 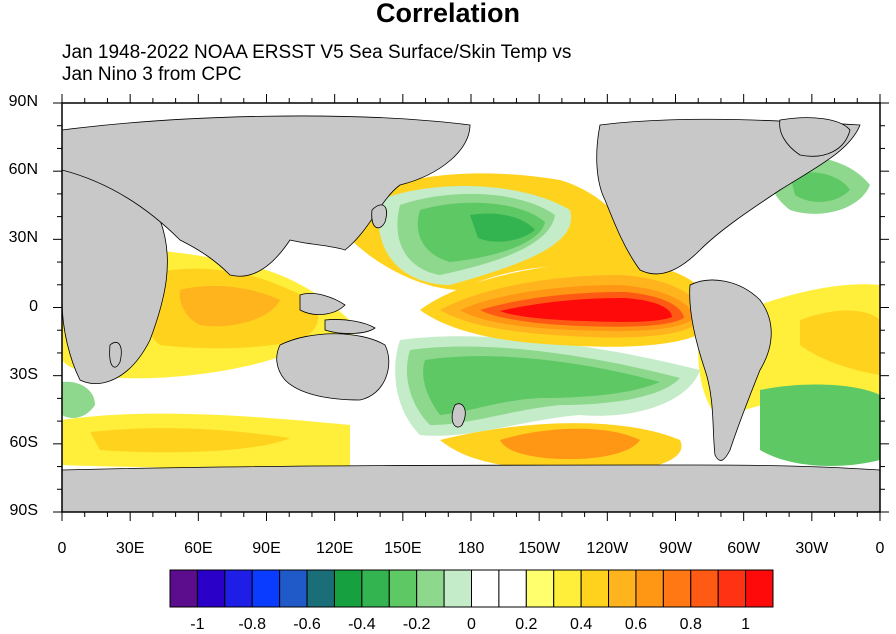 I want to click on longitude-label: 150E, so click(x=403, y=548).